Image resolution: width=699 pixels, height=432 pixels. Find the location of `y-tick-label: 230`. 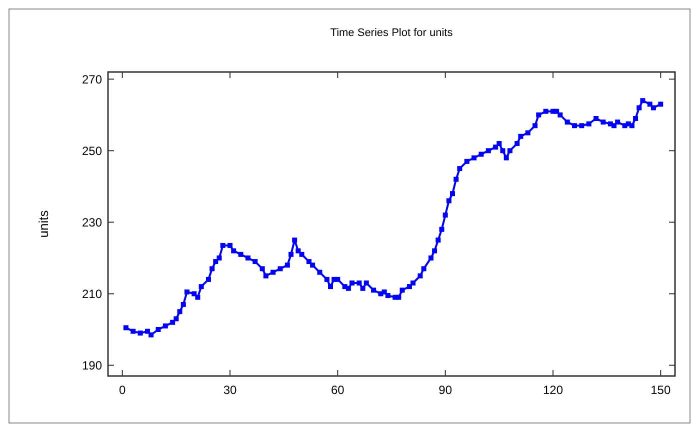

y-tick-label: 230 is located at coordinates (92, 222).